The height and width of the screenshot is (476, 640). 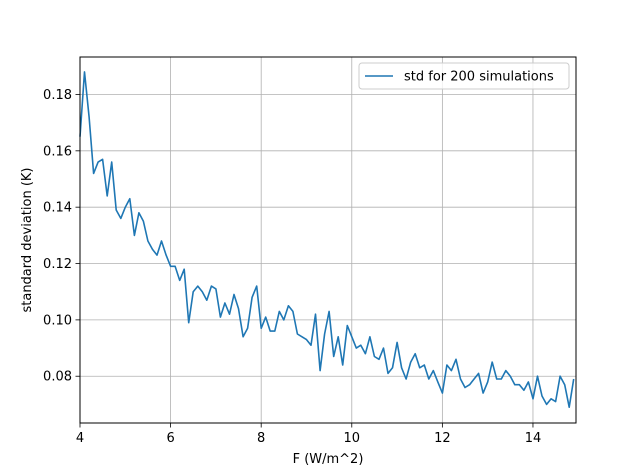 What do you see at coordinates (61, 236) in the screenshot?
I see `y-axis-ticks: 0.08 0.10 0.12 0.14 0.16 0.18` at bounding box center [61, 236].